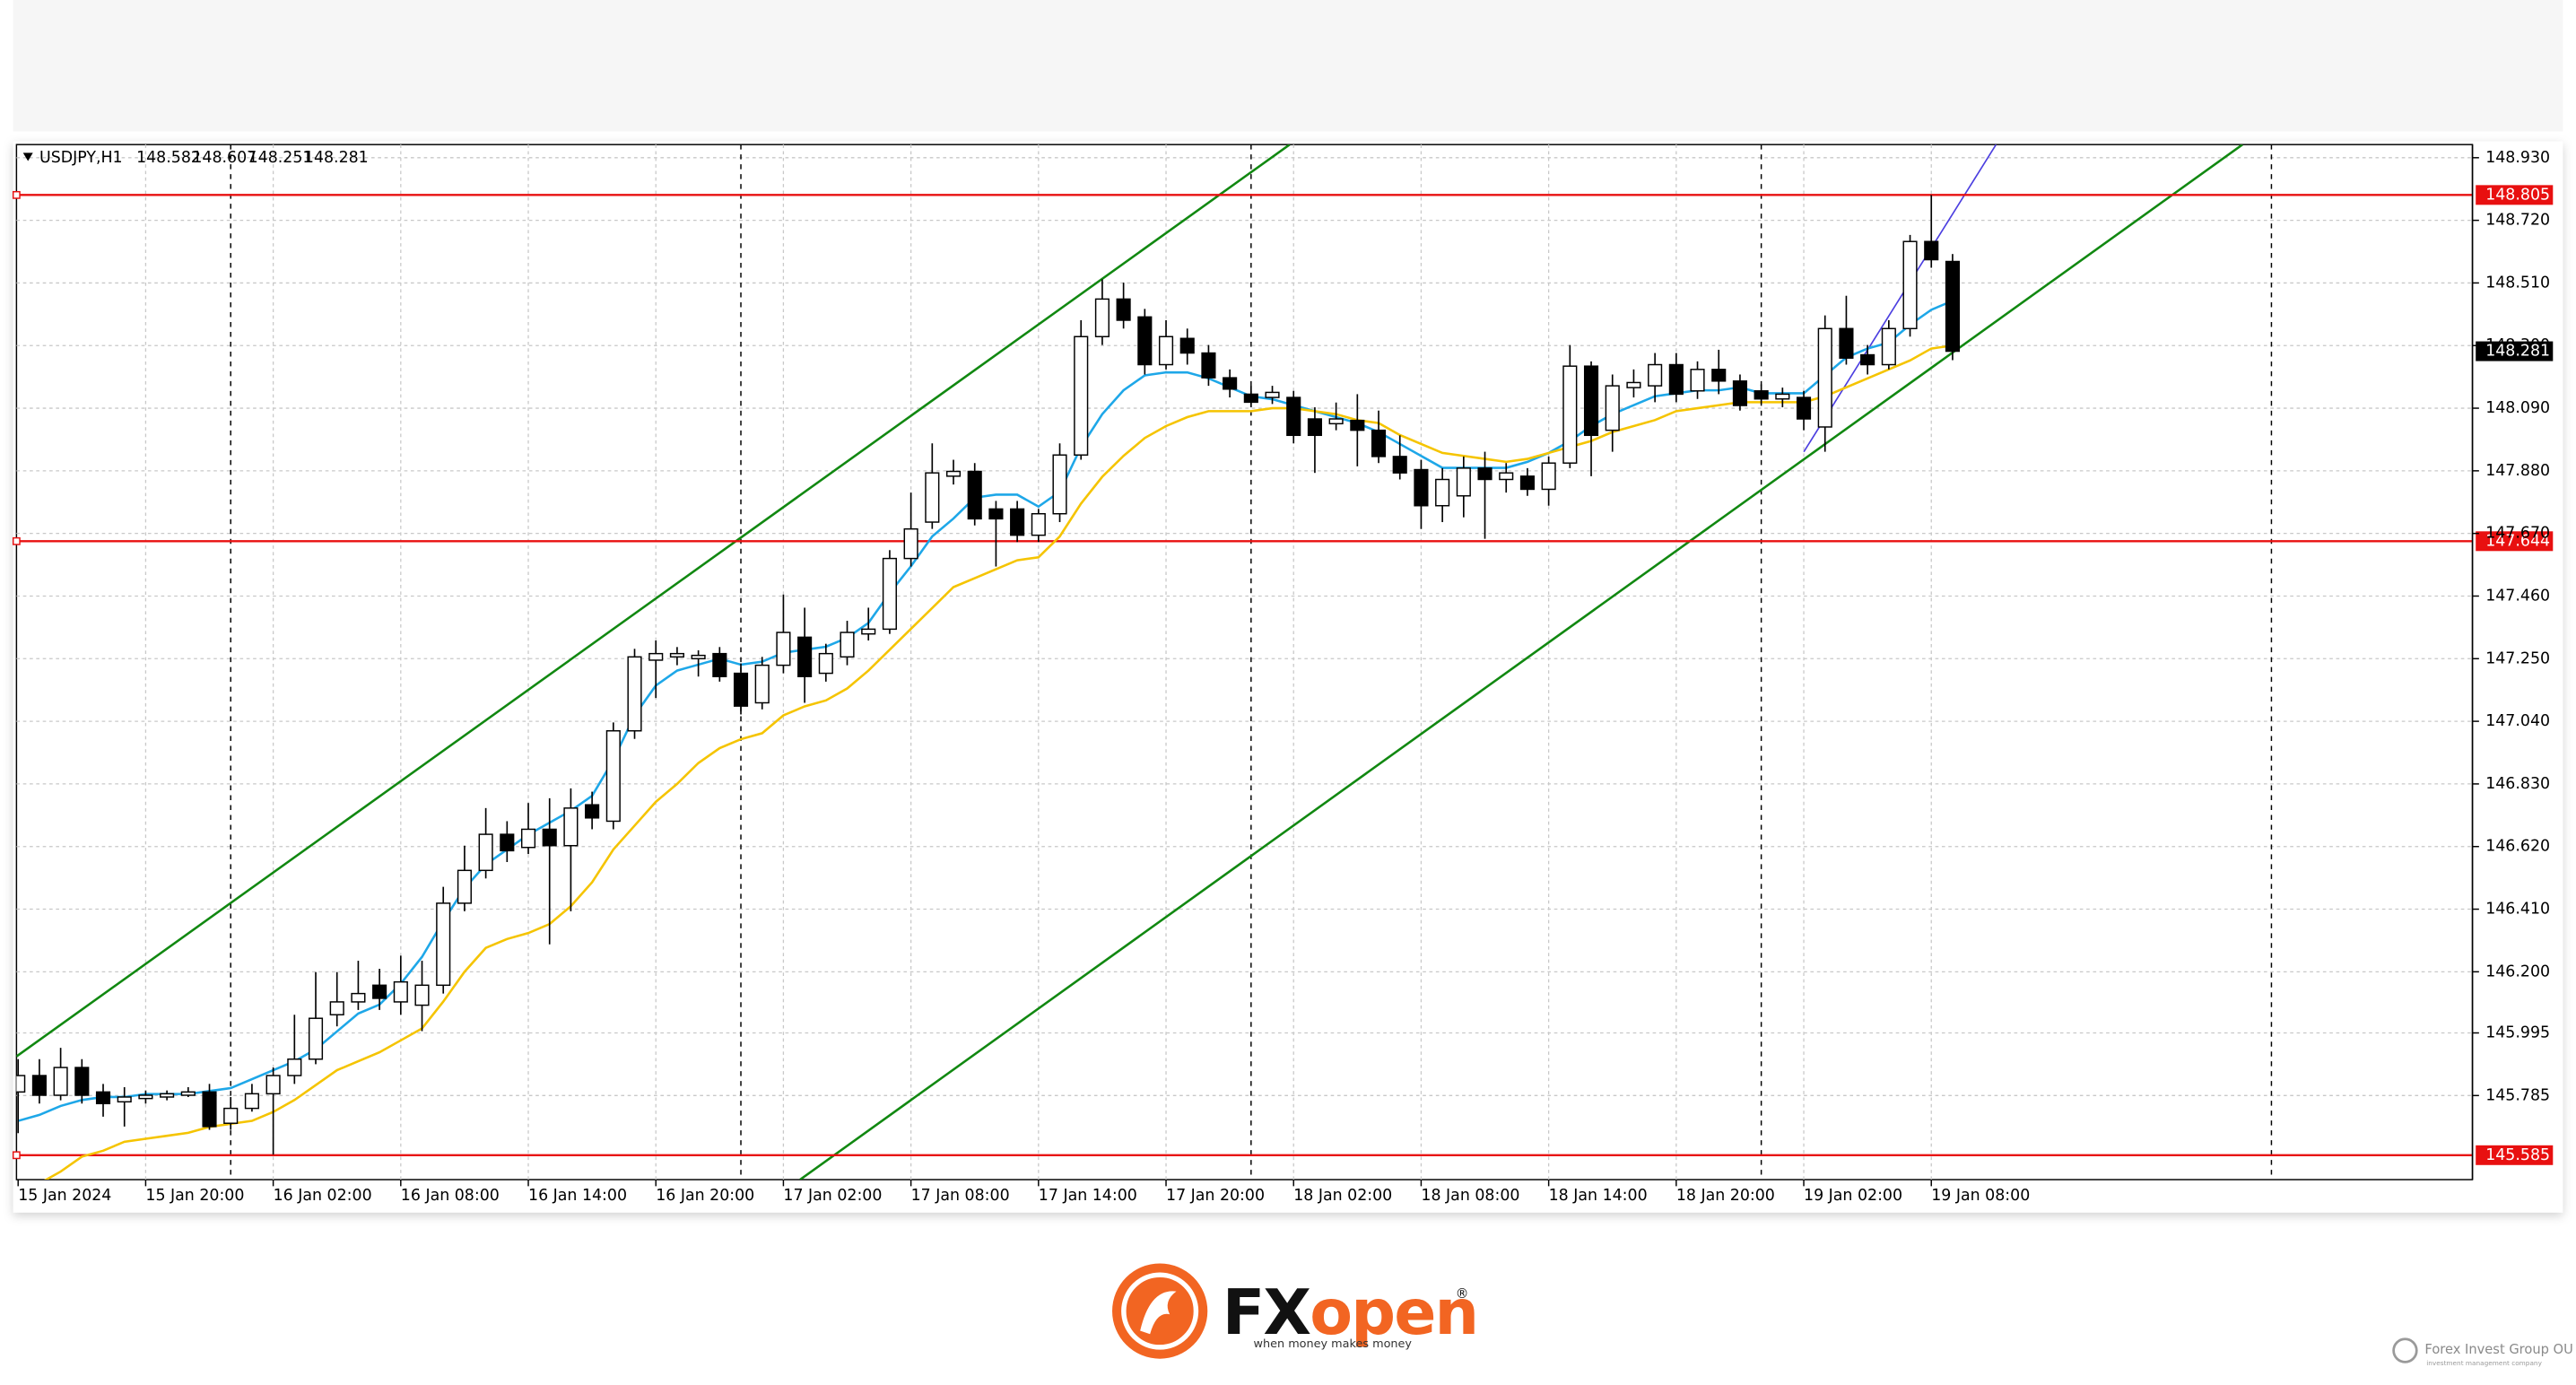 This screenshot has height=1385, width=2576. Describe the element at coordinates (1342, 1196) in the screenshot. I see `x-tick-label: 18 Jan 02:00` at that location.